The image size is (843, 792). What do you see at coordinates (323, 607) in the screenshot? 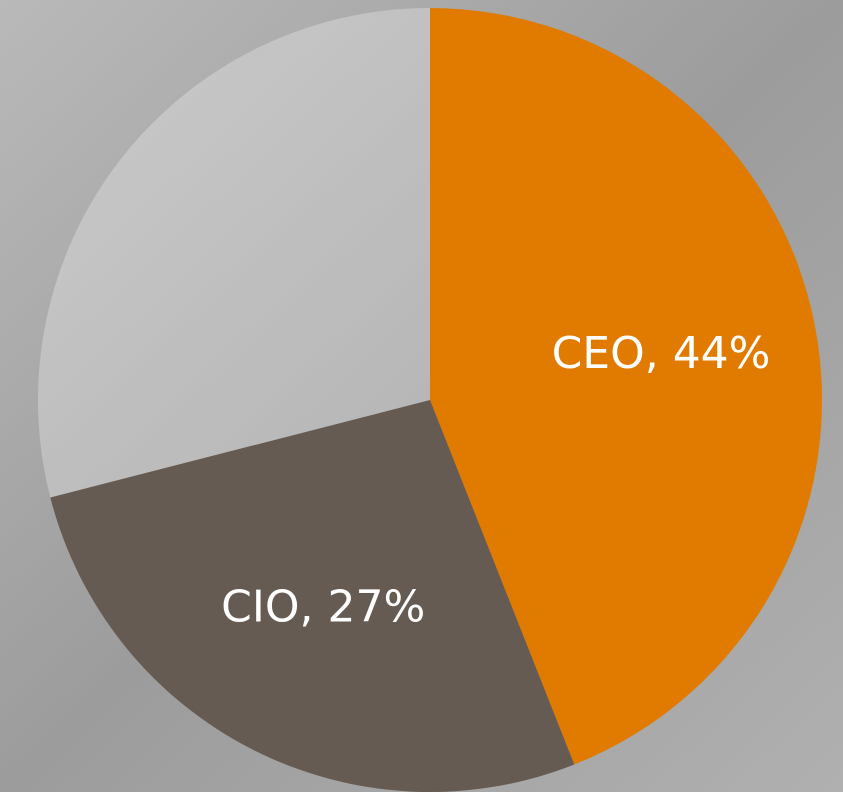
I see `data-label: CIO, 27%` at bounding box center [323, 607].